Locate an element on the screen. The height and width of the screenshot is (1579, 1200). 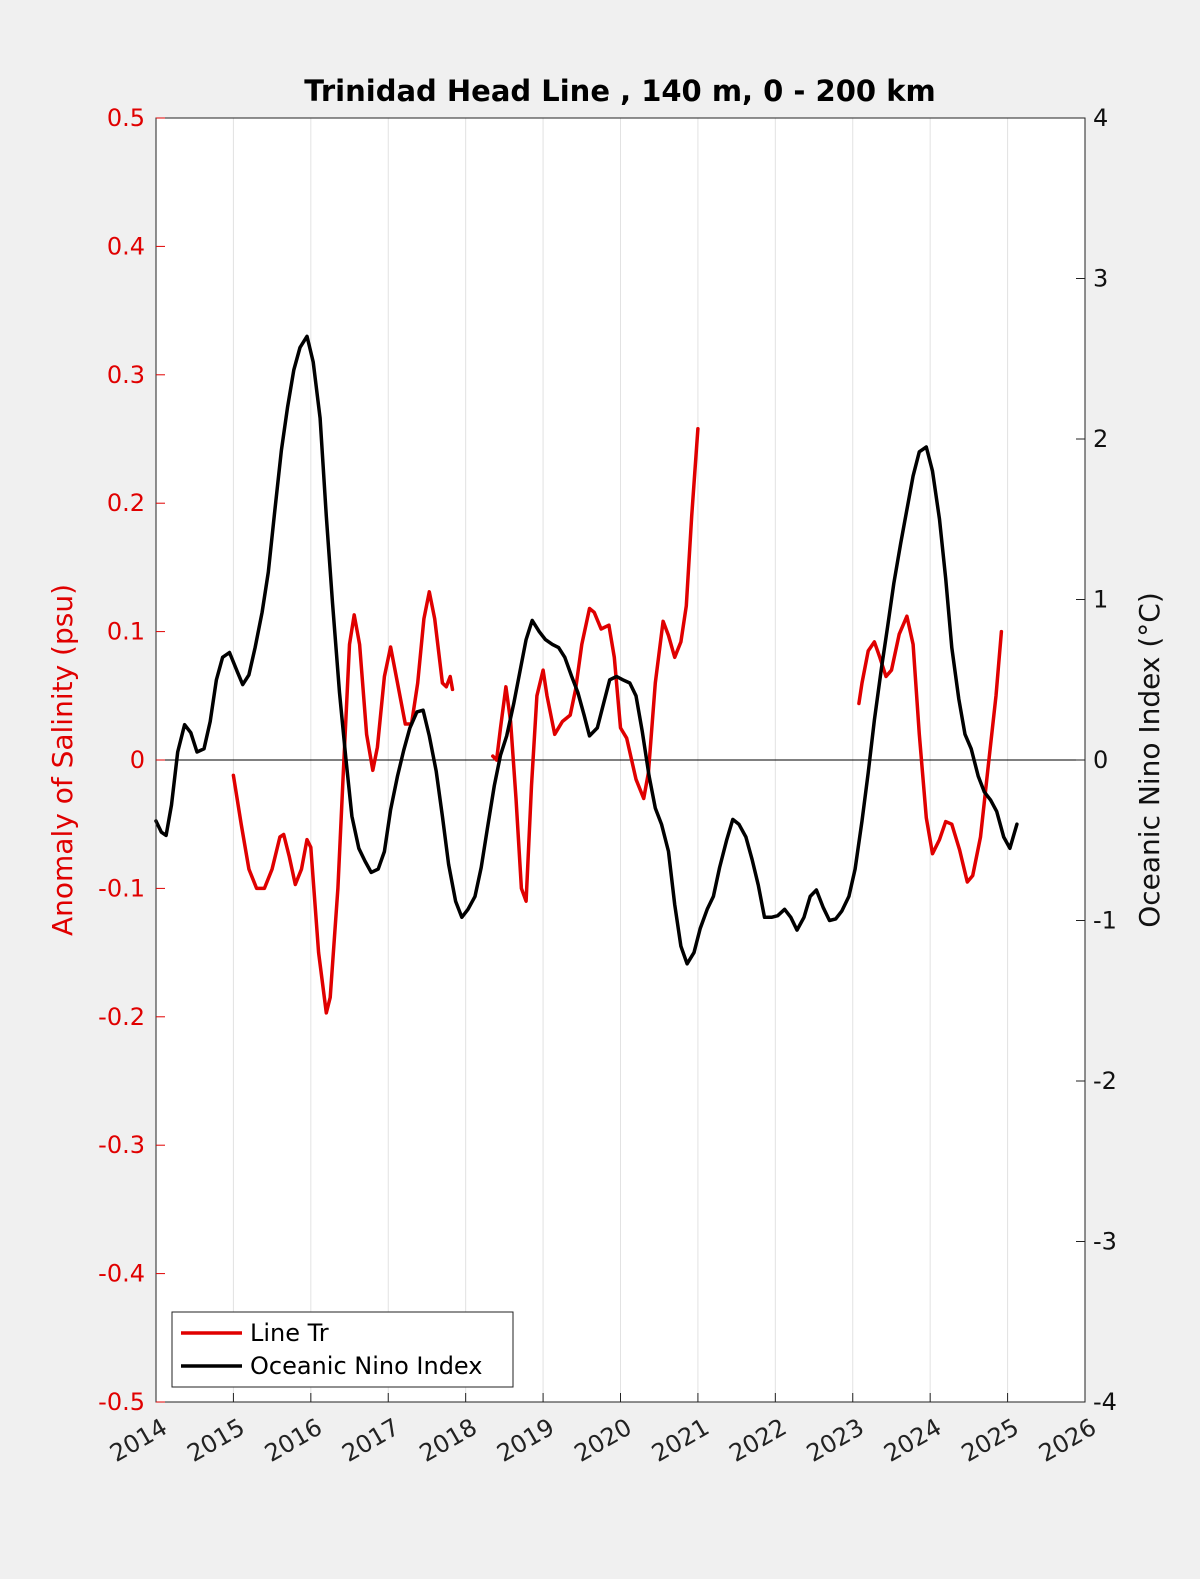
right-tick-label: -2 is located at coordinates (1105, 1081).